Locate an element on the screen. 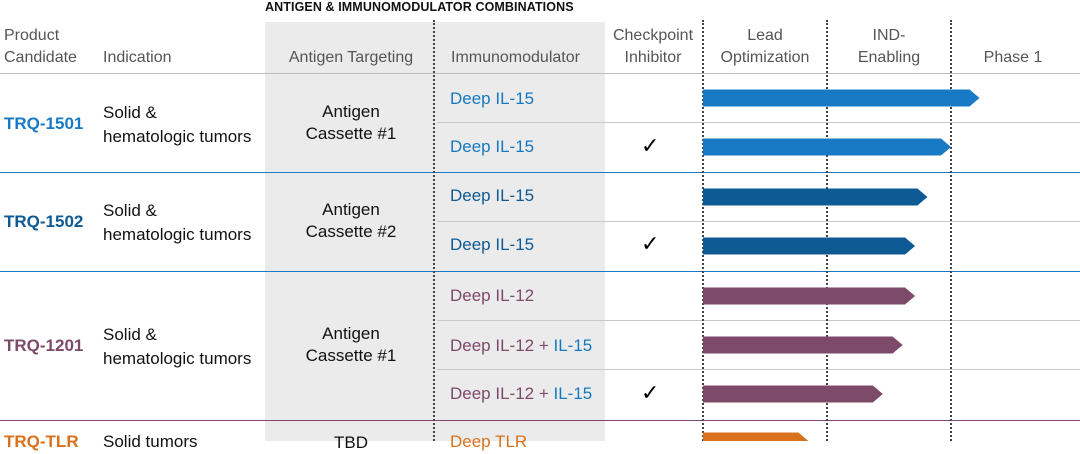 This screenshot has height=454, width=1080. header-product: Product Candidate is located at coordinates (40, 47).